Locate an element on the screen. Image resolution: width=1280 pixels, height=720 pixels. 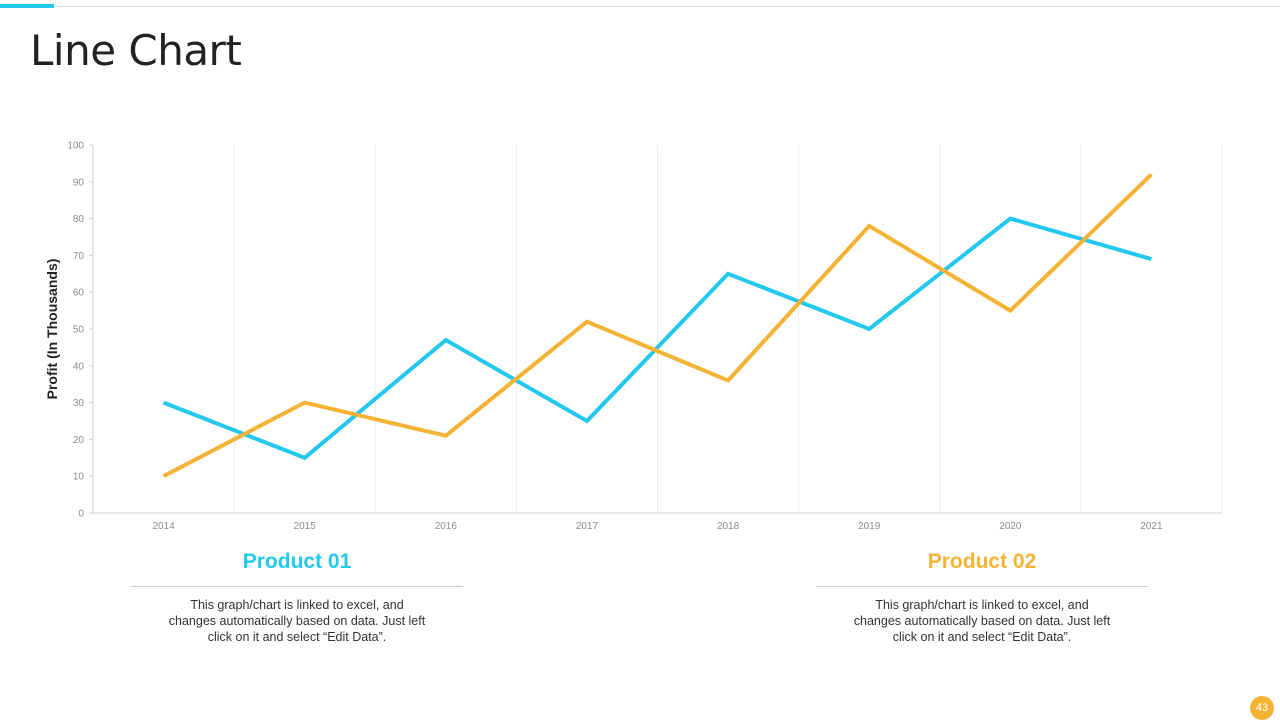
x-tick-label: 2015 is located at coordinates (305, 526).